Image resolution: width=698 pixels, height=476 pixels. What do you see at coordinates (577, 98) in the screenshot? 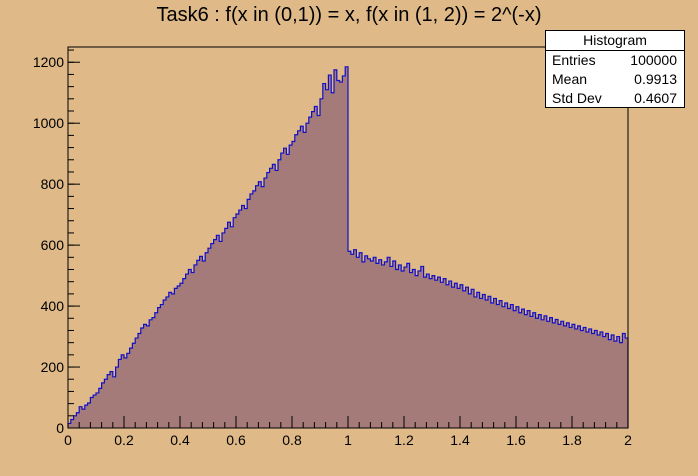
I see `stats-label: Std Dev` at bounding box center [577, 98].